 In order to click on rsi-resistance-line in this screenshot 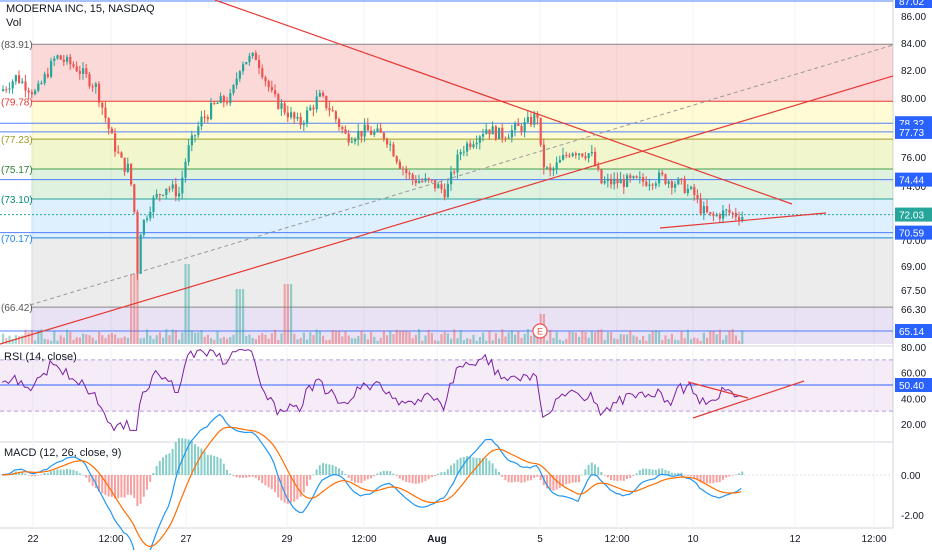, I will do `click(718, 390)`.